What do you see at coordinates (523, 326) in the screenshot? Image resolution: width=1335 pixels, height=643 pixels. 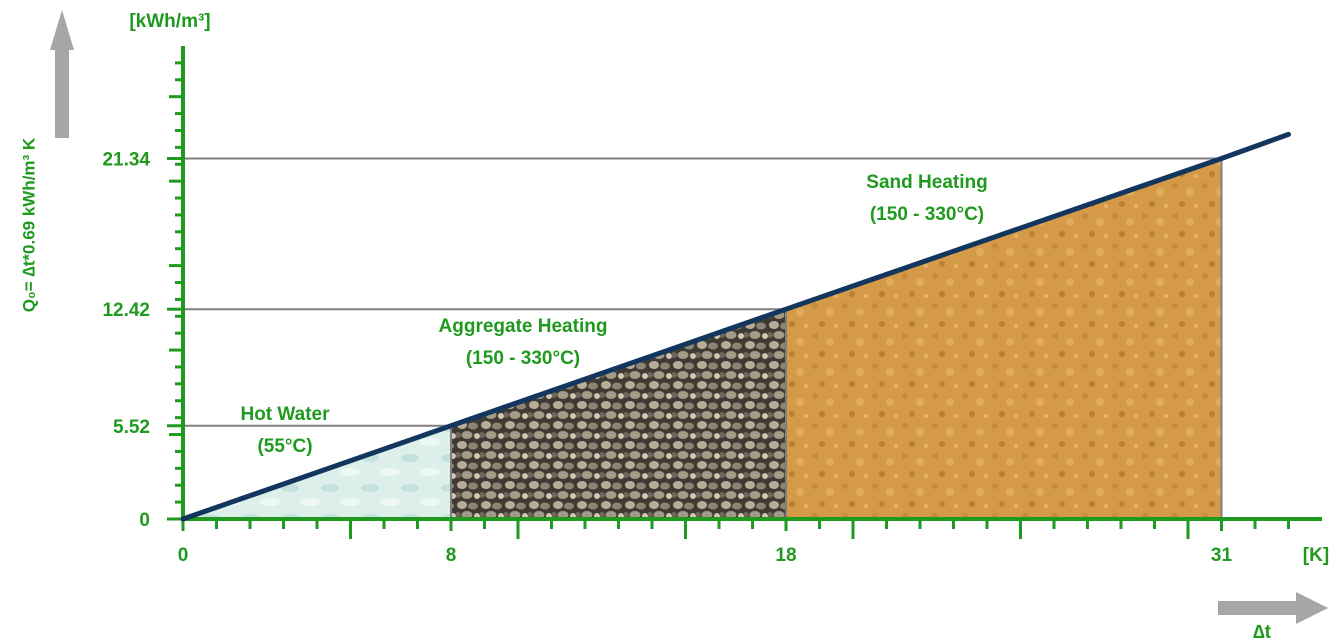 I see `region-label: Aggregate Heating` at bounding box center [523, 326].